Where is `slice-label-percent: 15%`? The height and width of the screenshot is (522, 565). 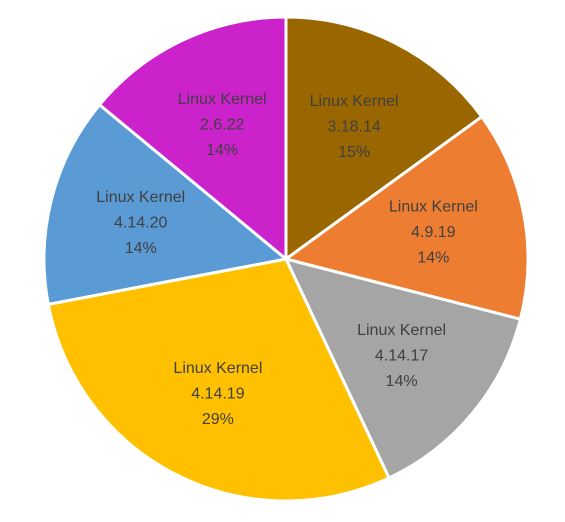 slice-label-percent: 15% is located at coordinates (354, 152).